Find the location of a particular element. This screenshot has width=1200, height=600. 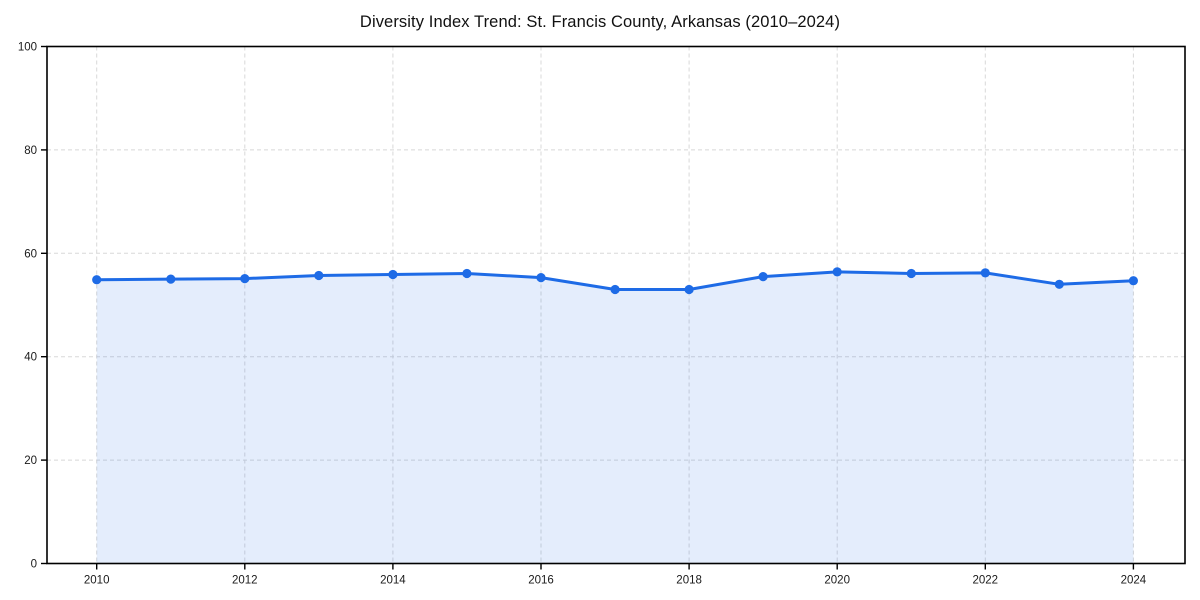

data-point-2021 is located at coordinates (911, 273).